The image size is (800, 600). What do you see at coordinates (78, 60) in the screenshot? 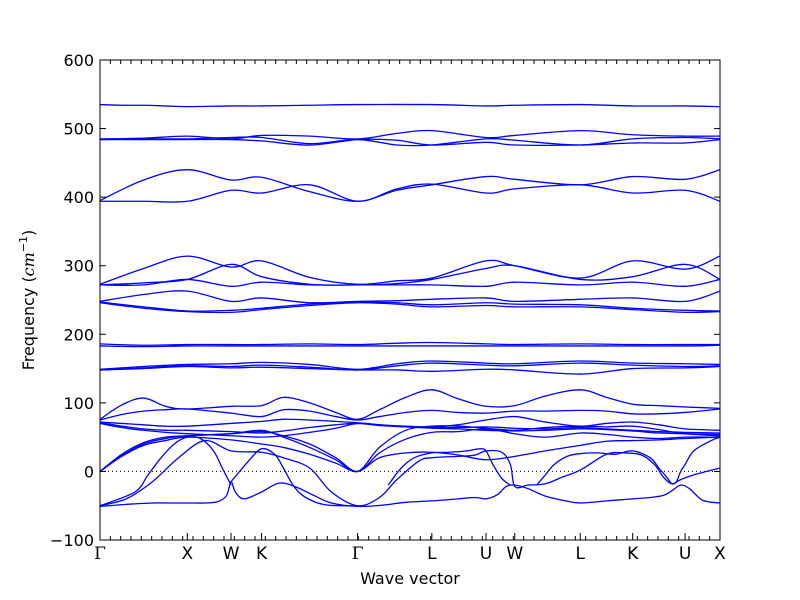
I see `y-tick-label: 600` at bounding box center [78, 60].